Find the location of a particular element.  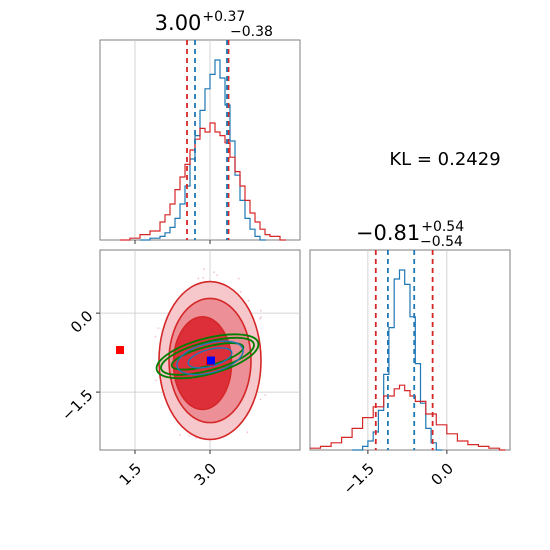

marker-group is located at coordinates (165, 356).